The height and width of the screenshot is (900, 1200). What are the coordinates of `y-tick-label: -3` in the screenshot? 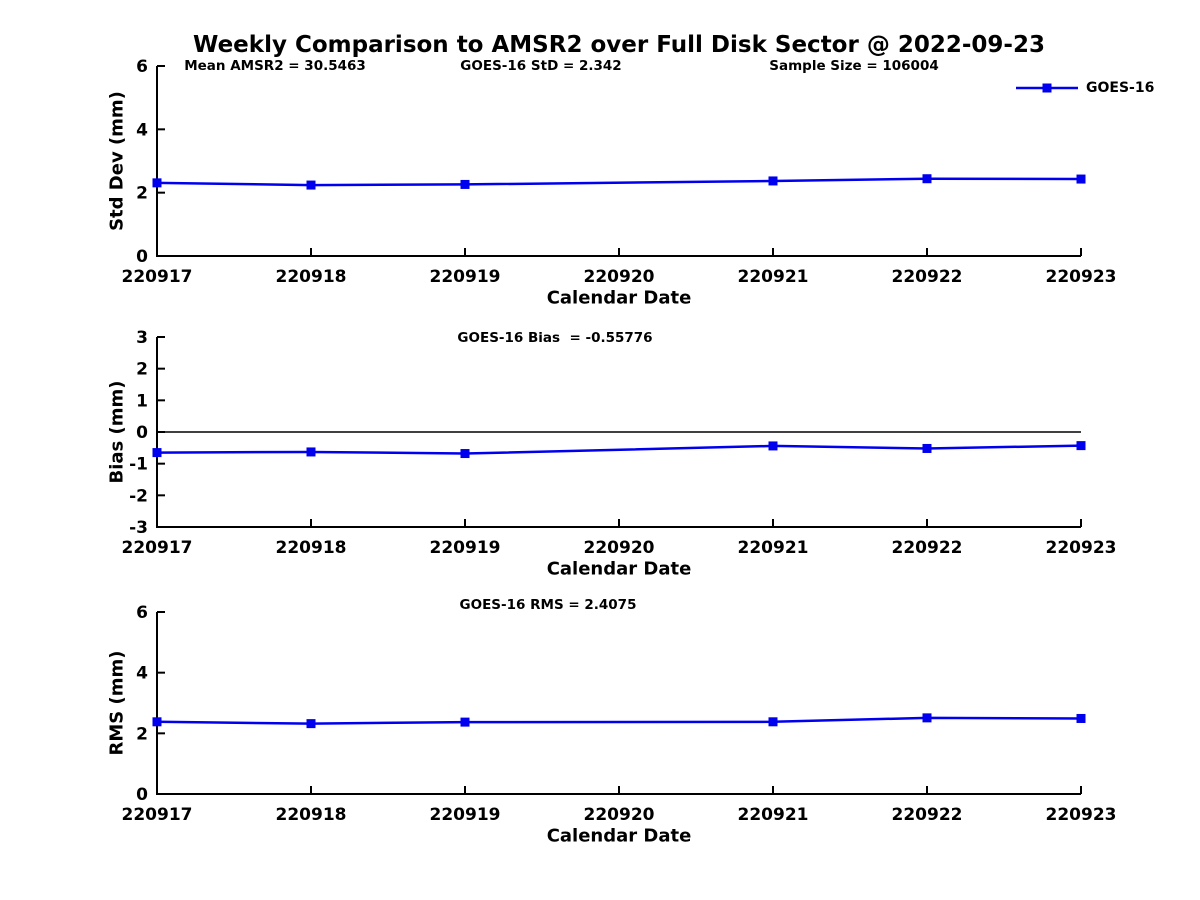 It's located at (138, 528).